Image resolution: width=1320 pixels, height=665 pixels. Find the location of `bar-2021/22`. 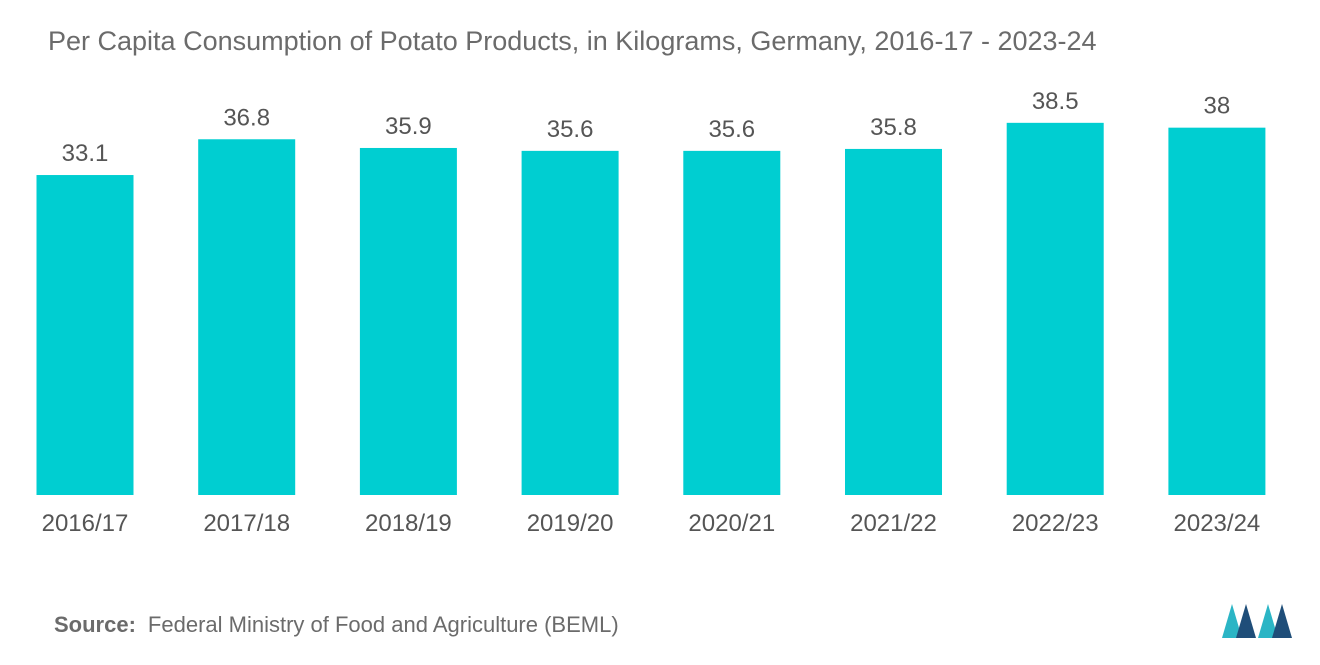

bar-2021/22 is located at coordinates (893, 321).